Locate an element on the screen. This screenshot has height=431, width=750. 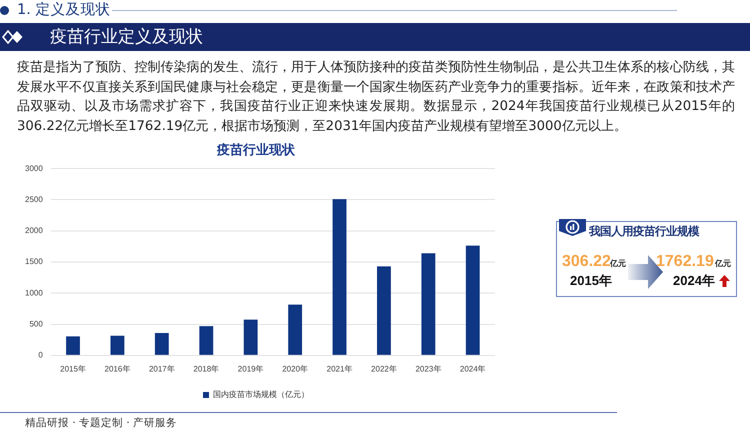
y-tick-label: 1000 is located at coordinates (34, 293).